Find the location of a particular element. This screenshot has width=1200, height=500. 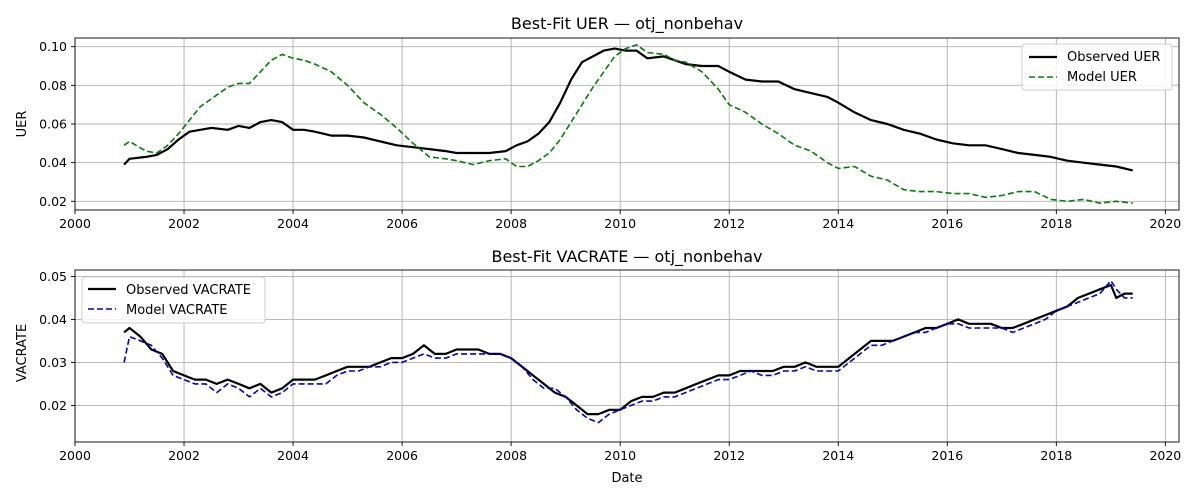

vacrate-x-tick-label: 2002 is located at coordinates (184, 455).